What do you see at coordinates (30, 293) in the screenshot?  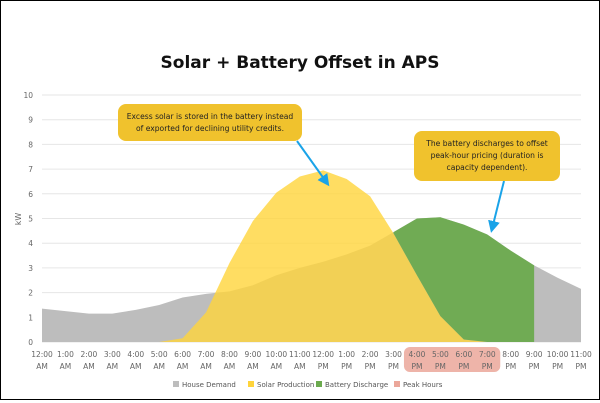 I see `y-tick-label: 2` at bounding box center [30, 293].